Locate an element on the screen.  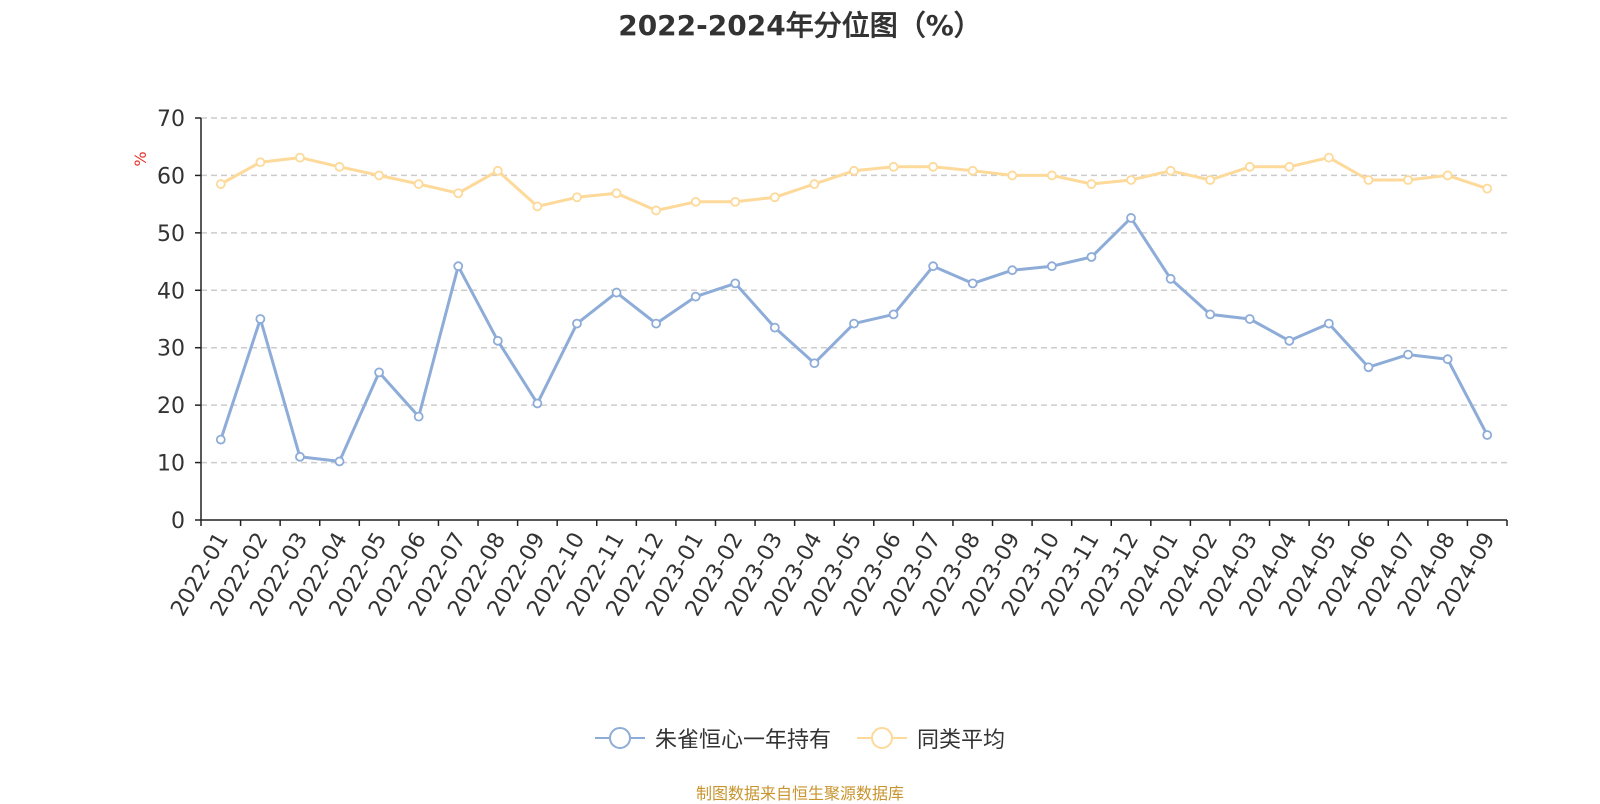
y-tick-label: 30 is located at coordinates (171, 349).